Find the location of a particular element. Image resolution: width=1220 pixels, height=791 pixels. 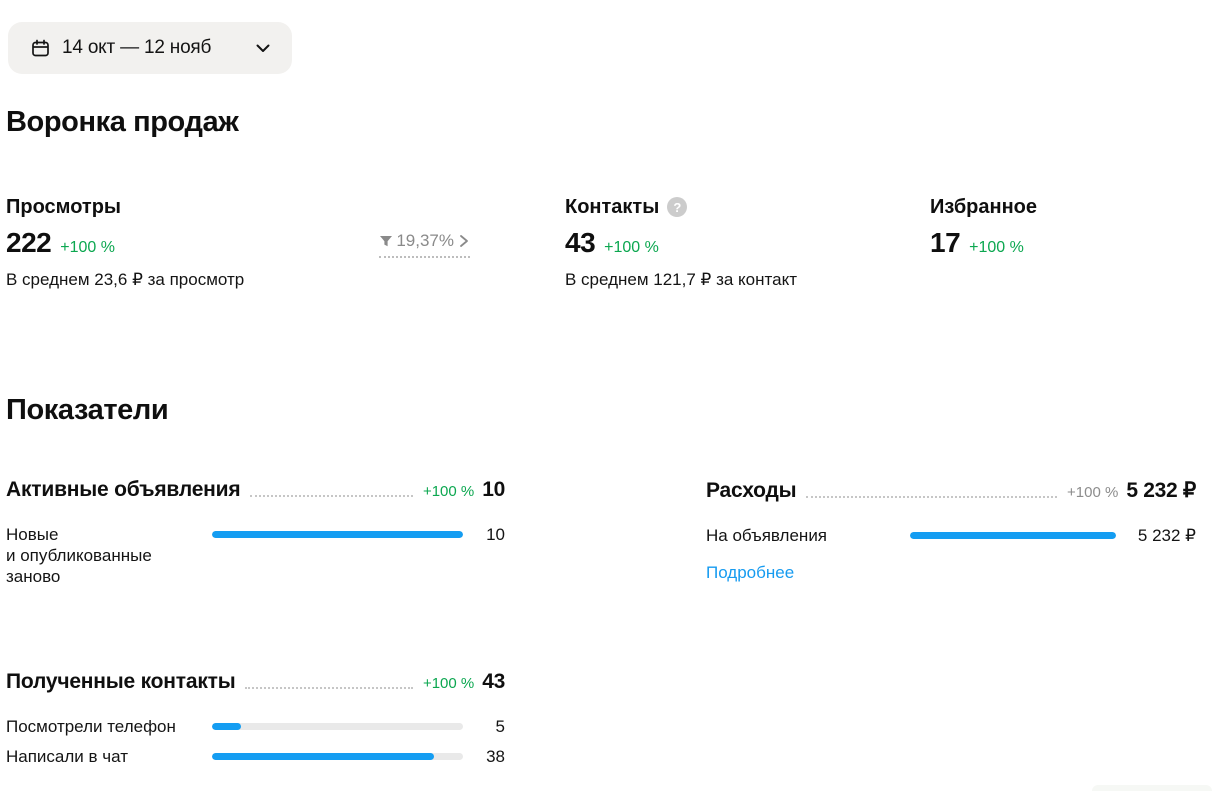

bar-row-value: 5 is located at coordinates (500, 726).